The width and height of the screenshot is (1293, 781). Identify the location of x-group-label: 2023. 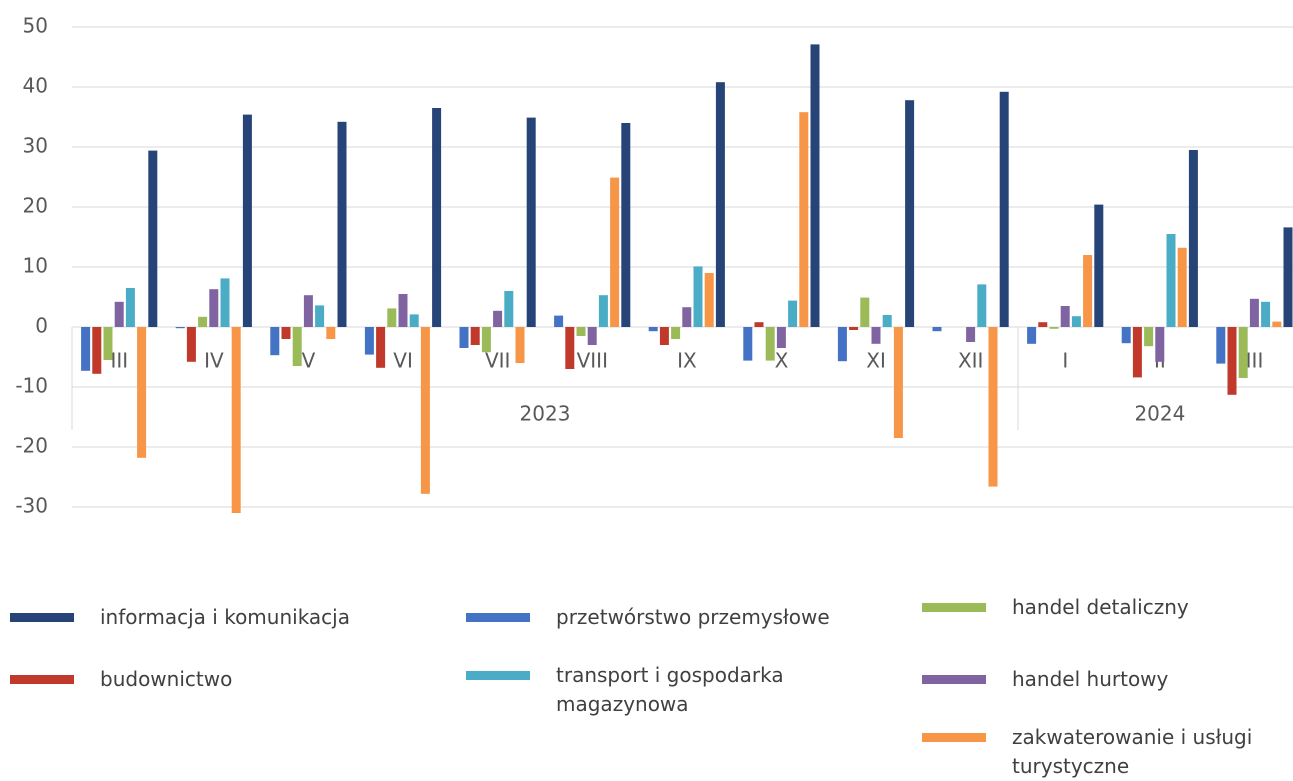
(545, 414).